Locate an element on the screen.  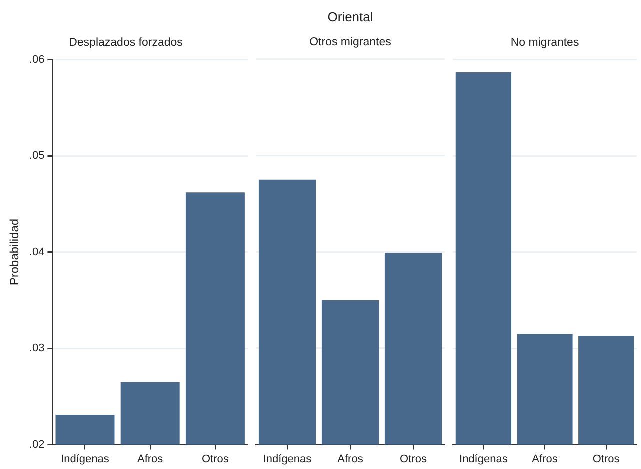
y-tick-label: .05 is located at coordinates (37, 156).